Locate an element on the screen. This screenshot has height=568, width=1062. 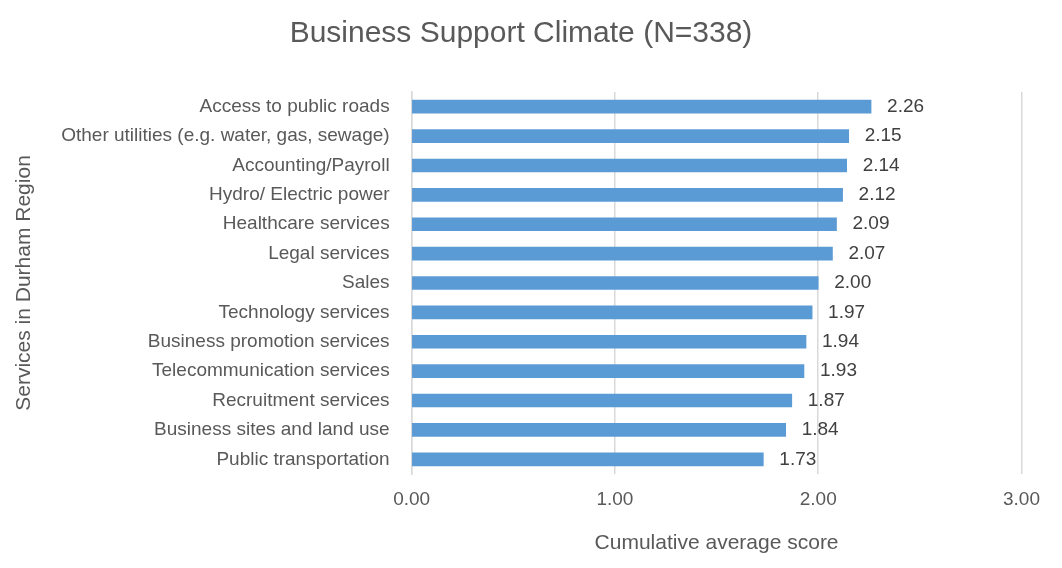
data-label: 1.97 is located at coordinates (847, 311).